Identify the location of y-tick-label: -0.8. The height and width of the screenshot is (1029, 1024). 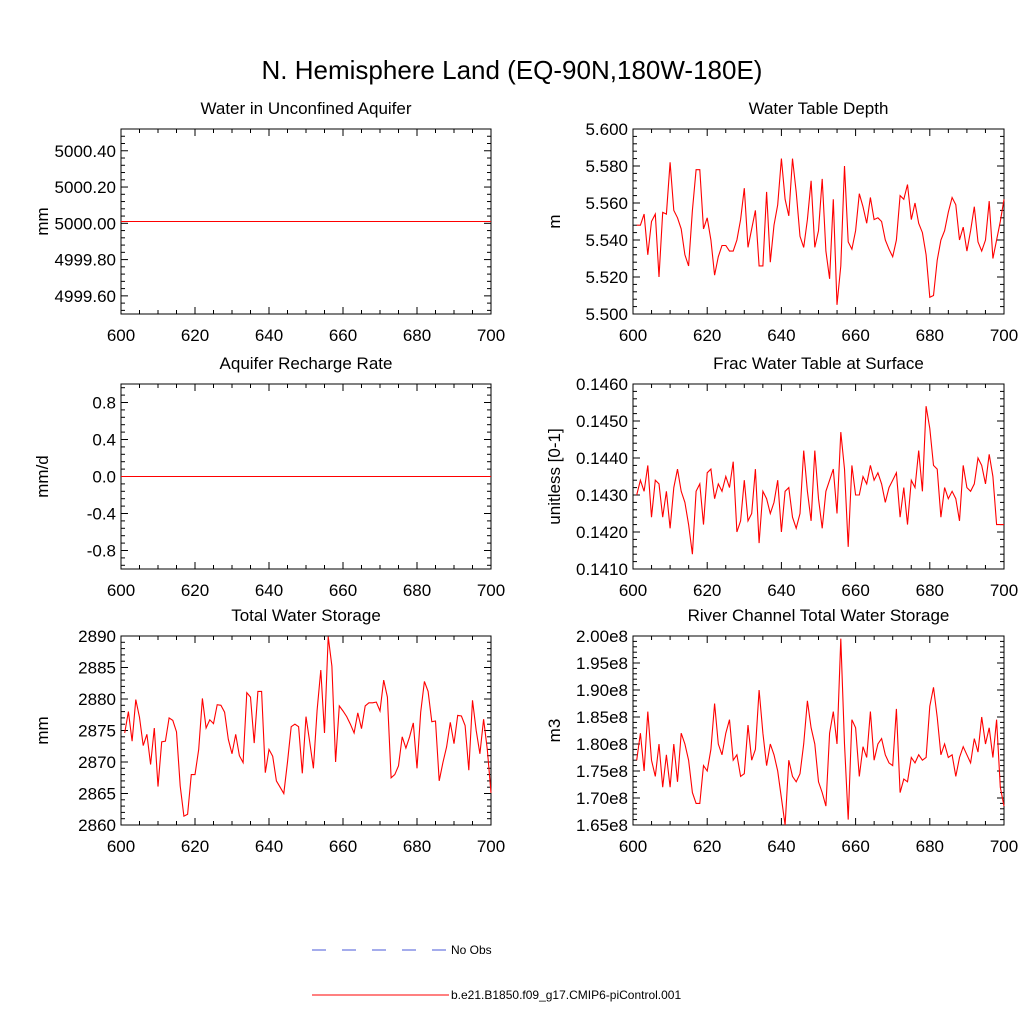
(101, 551).